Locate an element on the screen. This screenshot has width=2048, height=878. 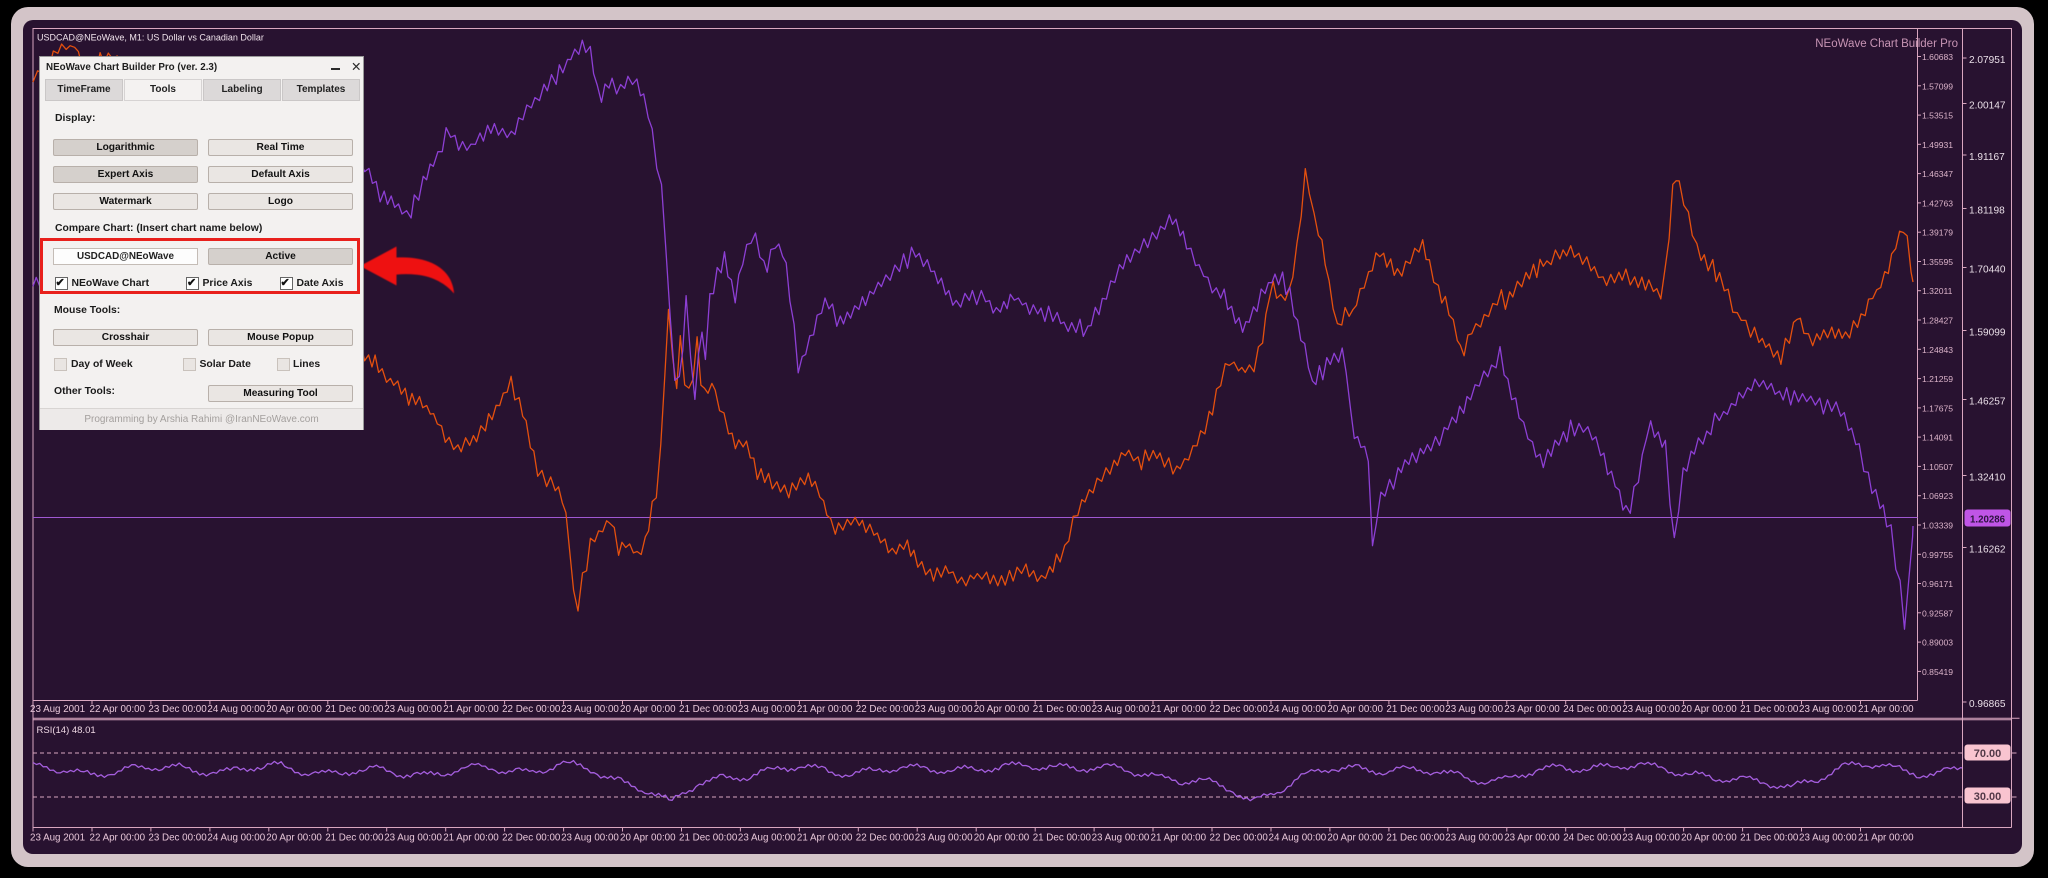
svg-text: 0.96865 is located at coordinates (1987, 704).